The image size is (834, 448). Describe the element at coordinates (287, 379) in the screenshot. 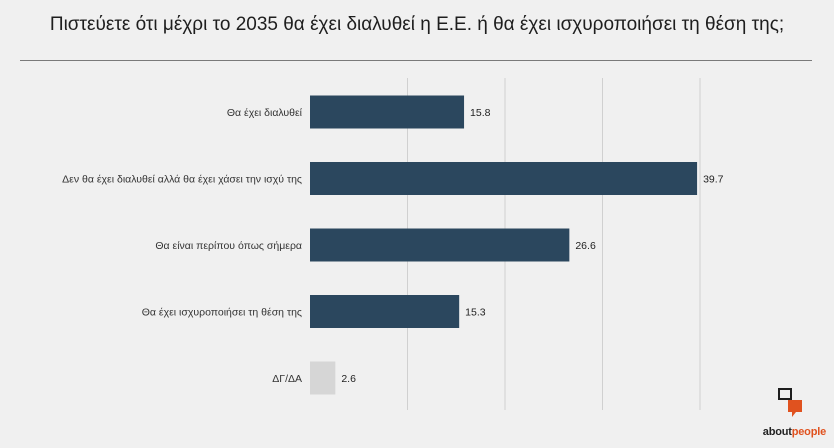

I see `category-label: ΔΓ/ΔΑ` at that location.